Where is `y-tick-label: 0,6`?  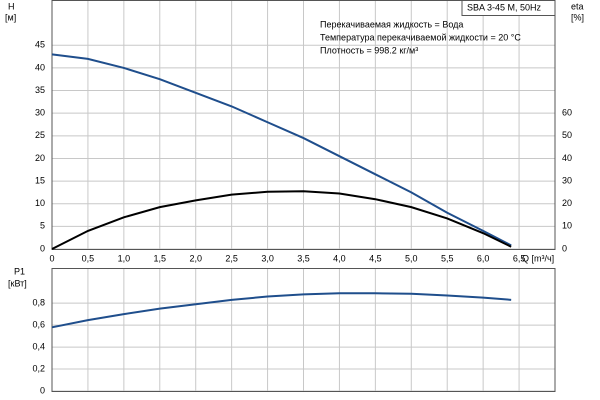 y-tick-label: 0,6 is located at coordinates (38, 324).